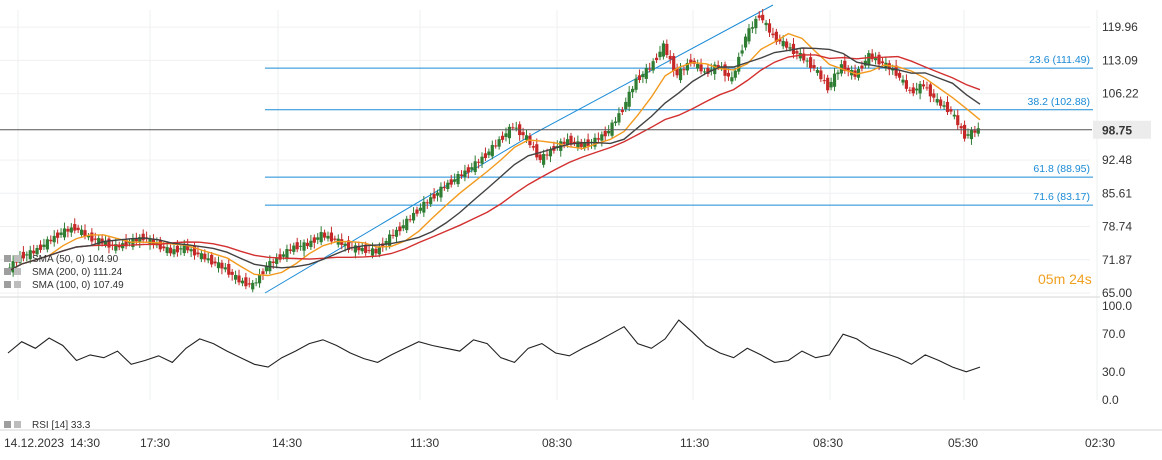 The width and height of the screenshot is (1162, 460). What do you see at coordinates (78, 285) in the screenshot?
I see `legend-entry: SMA (100, 0) 107.49` at bounding box center [78, 285].